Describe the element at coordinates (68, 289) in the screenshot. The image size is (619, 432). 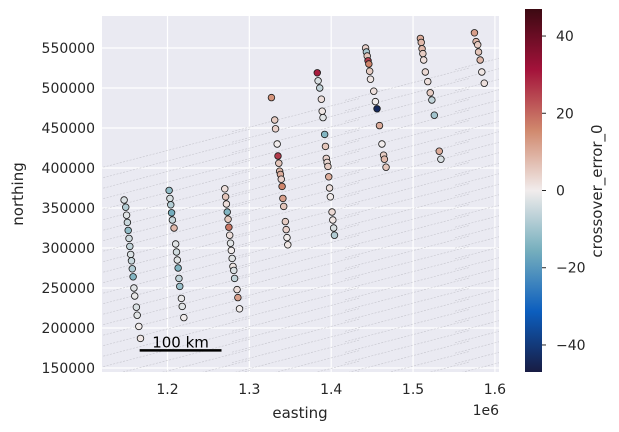
I see `y-tick-label: 250000` at that location.